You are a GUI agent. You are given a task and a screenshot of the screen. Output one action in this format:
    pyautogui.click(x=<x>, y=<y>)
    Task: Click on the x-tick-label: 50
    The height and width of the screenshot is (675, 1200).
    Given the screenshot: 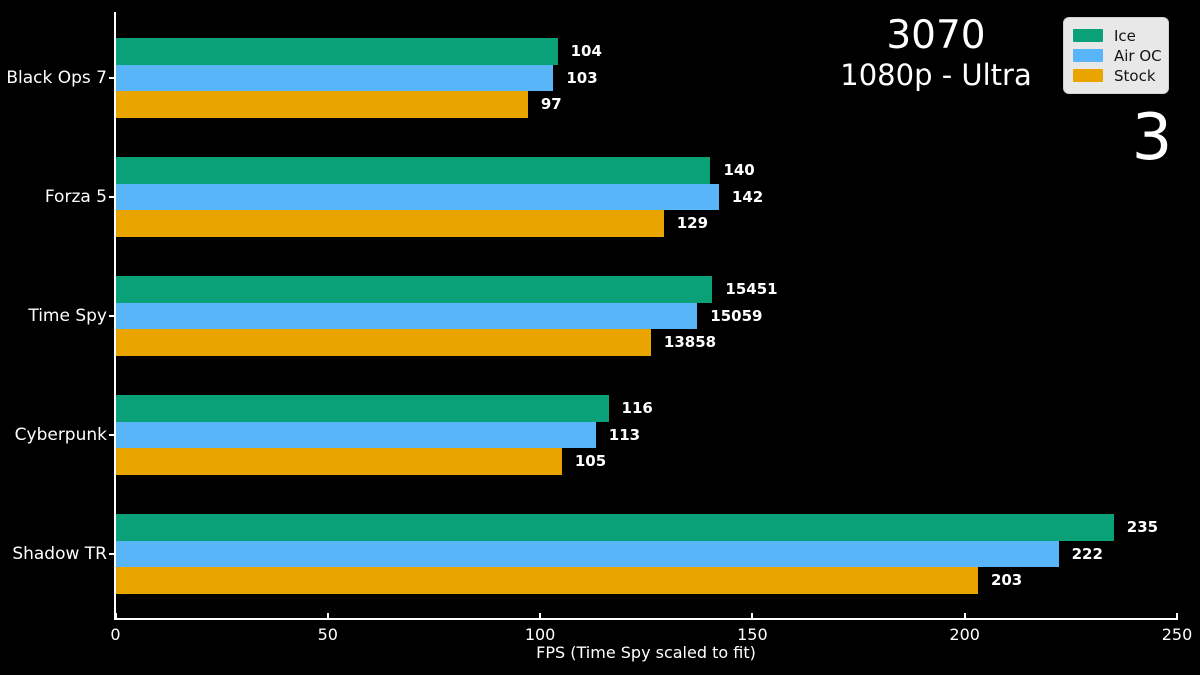 What is the action you would take?
    pyautogui.click(x=327, y=634)
    